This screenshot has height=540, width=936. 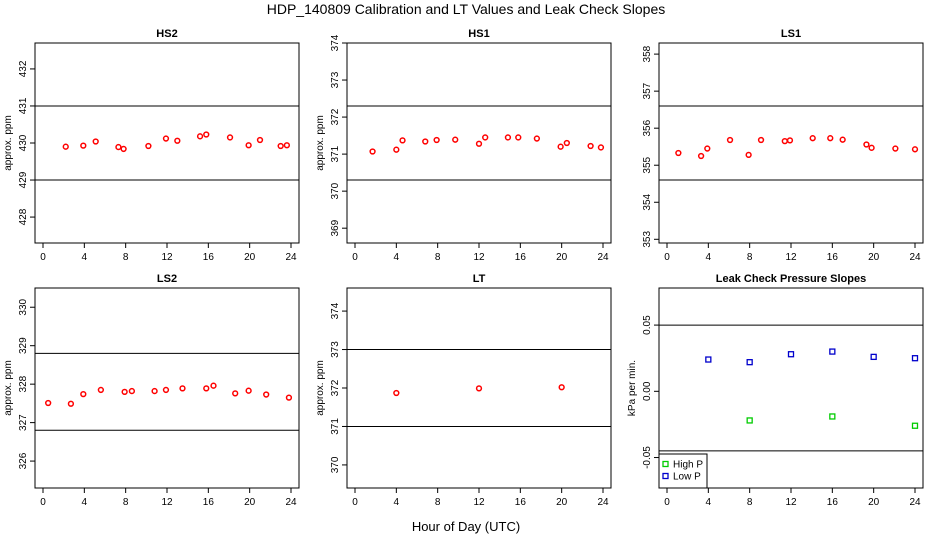 What do you see at coordinates (479, 279) in the screenshot?
I see `panel-title: LT` at bounding box center [479, 279].